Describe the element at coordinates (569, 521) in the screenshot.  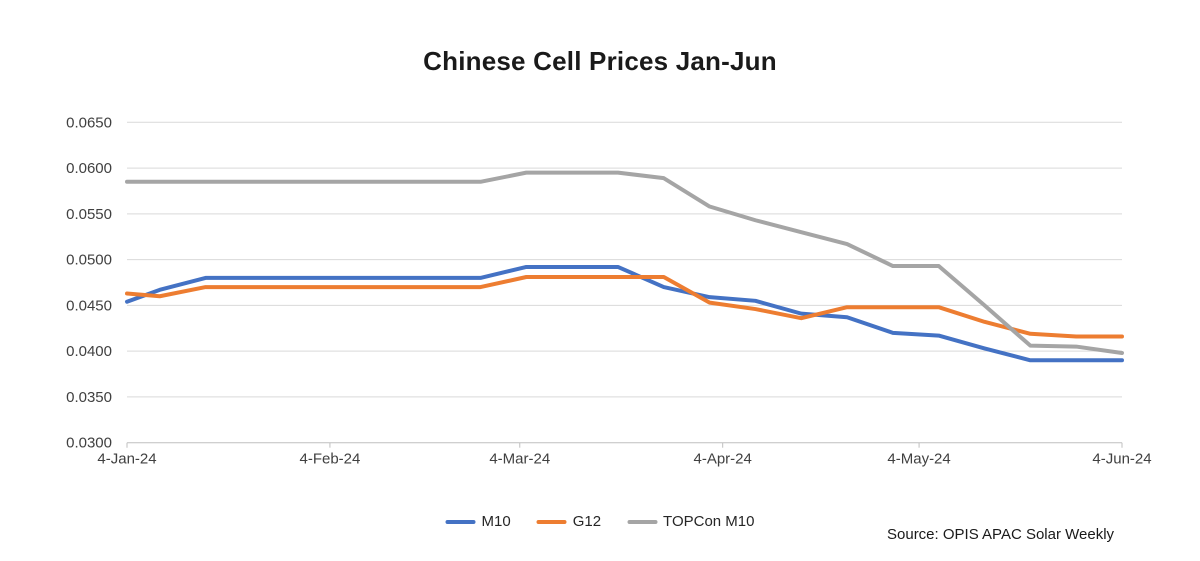
I see `legend-item-g12: G12` at that location.